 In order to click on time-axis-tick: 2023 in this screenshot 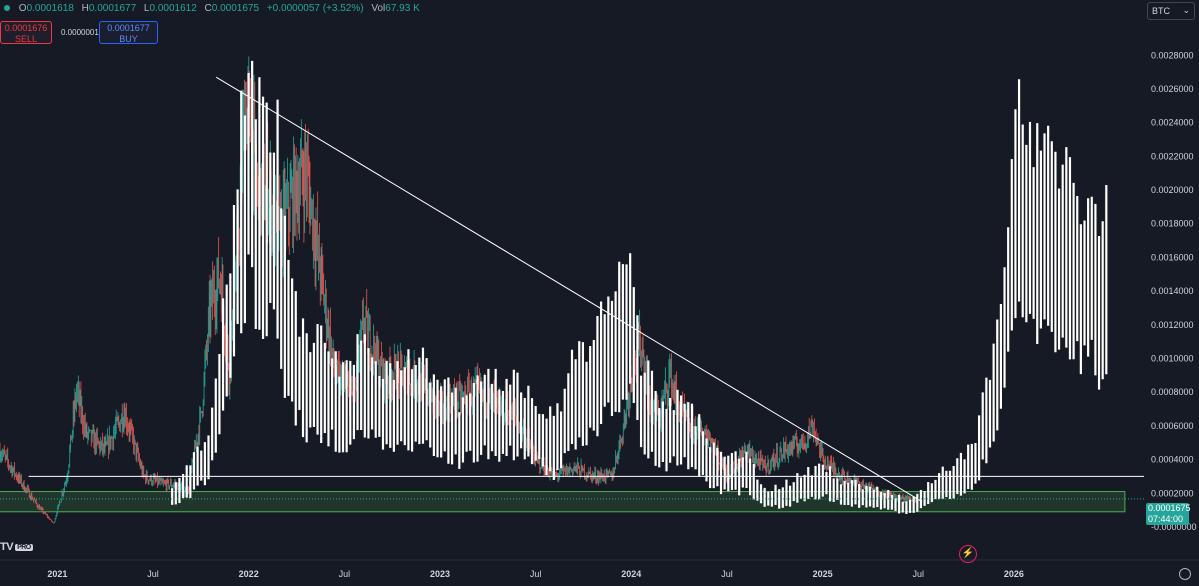, I will do `click(440, 574)`.